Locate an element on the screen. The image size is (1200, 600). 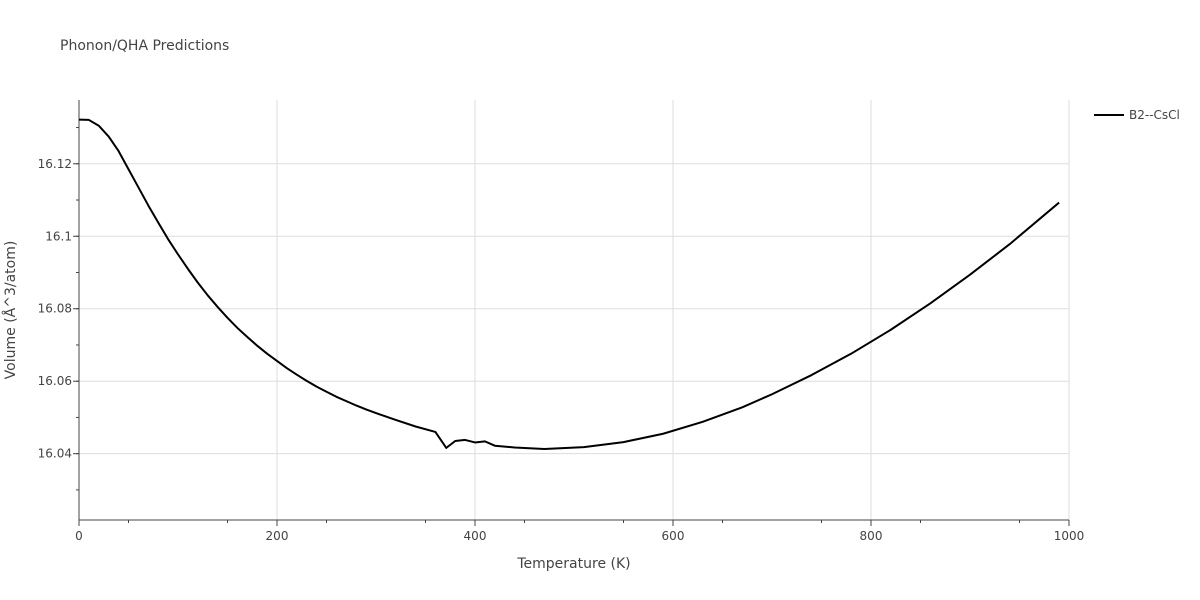
x-axis-title: Temperature (K) is located at coordinates (573, 564).